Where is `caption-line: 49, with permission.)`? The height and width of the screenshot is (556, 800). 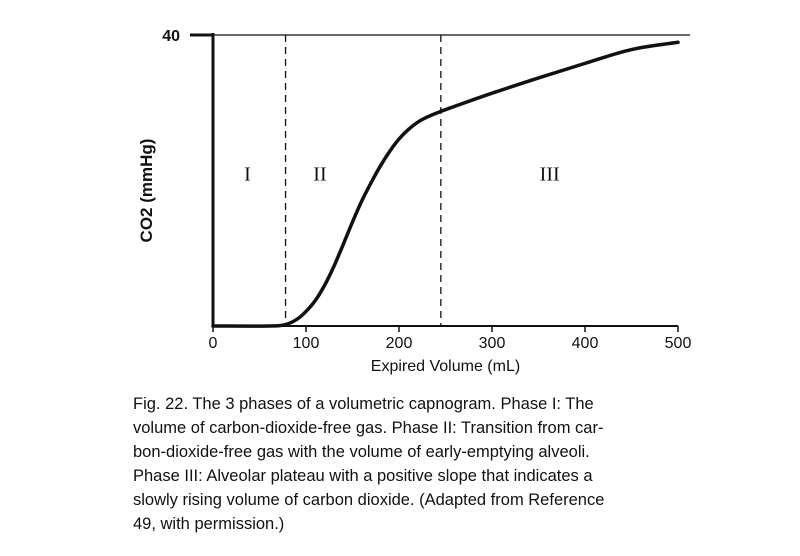
caption-line: 49, with permission.) is located at coordinates (209, 524).